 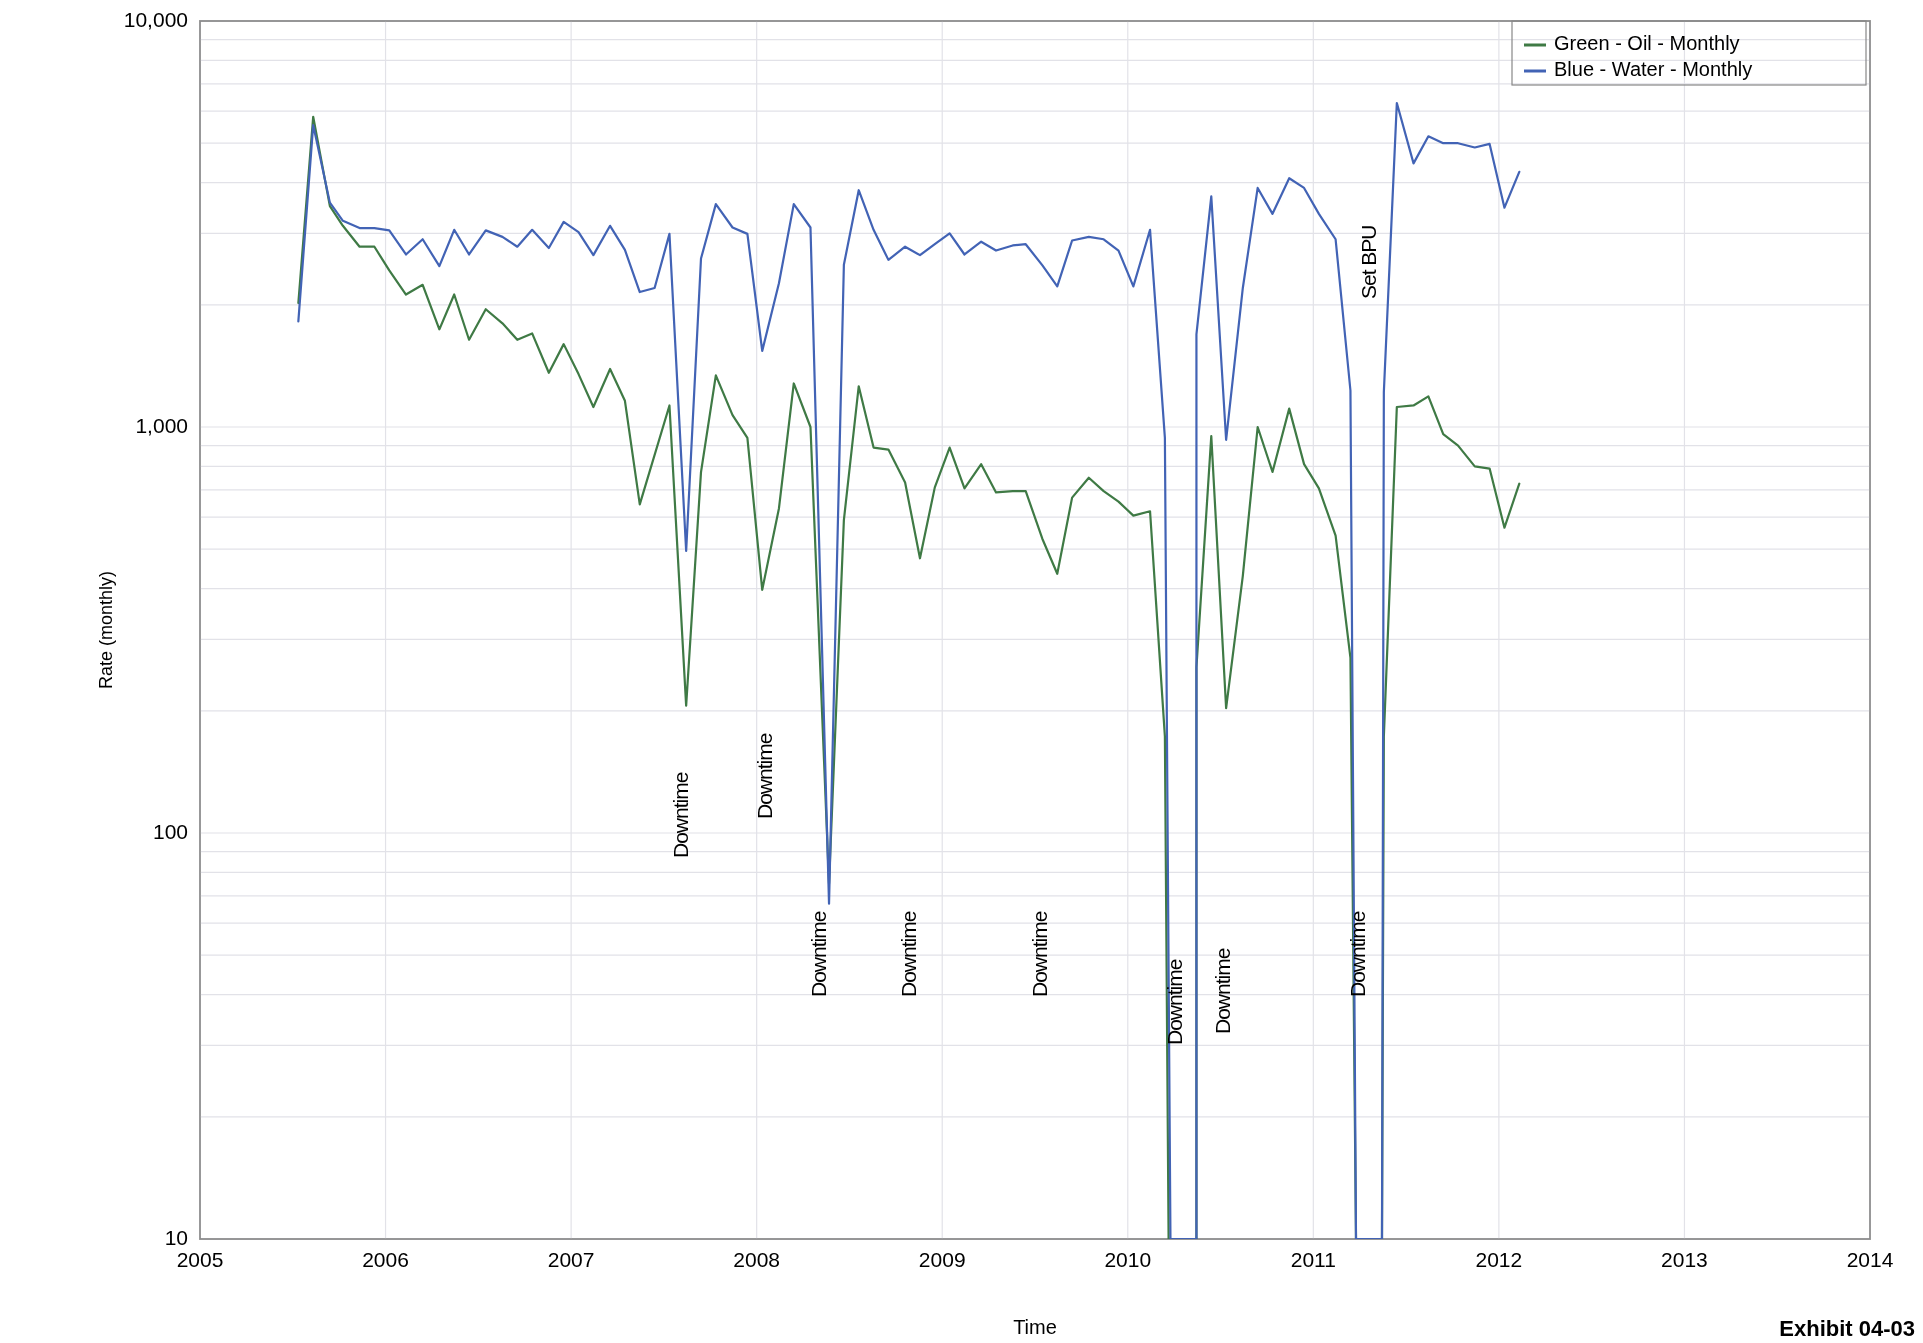 I want to click on x-tick-label: 2006, so click(x=385, y=1259).